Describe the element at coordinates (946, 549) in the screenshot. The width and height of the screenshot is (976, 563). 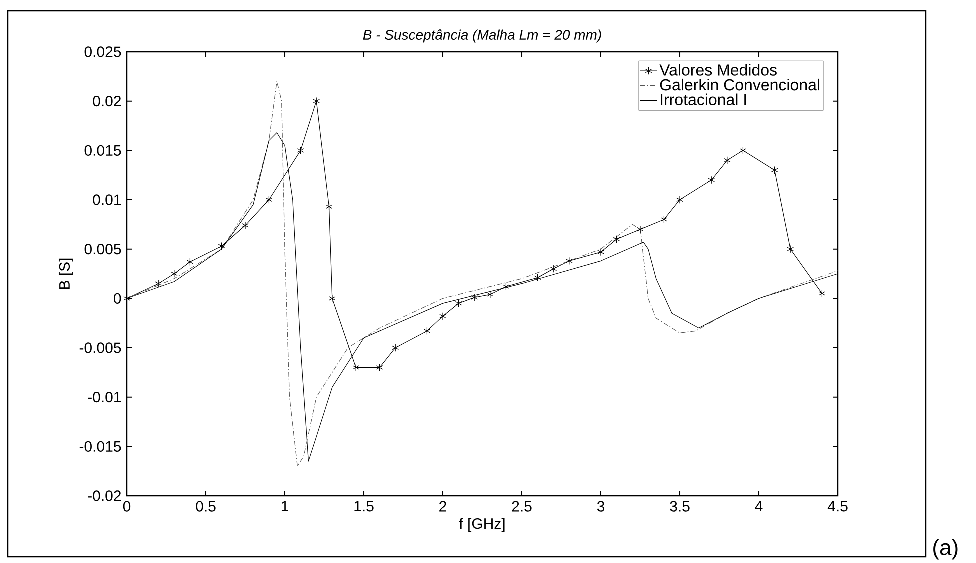
I see `text: (a)` at that location.